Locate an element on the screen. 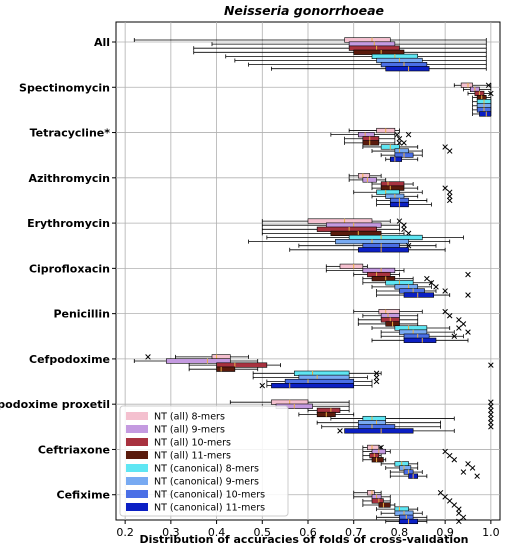 This screenshot has height=550, width=510. x-tick-label: 0.7 is located at coordinates (354, 532).